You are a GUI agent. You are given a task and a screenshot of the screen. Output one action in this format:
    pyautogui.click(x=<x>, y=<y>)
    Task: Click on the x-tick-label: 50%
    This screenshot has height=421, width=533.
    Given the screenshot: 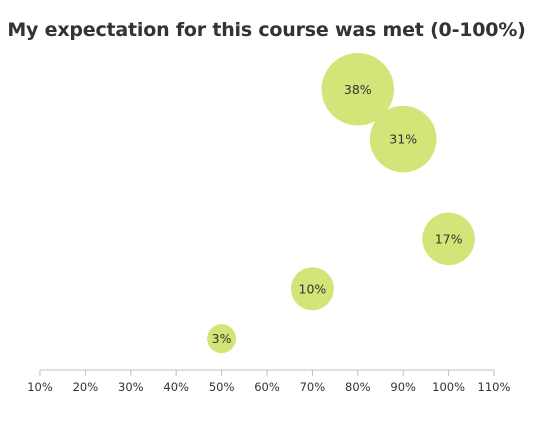 What is the action you would take?
    pyautogui.click(x=222, y=387)
    